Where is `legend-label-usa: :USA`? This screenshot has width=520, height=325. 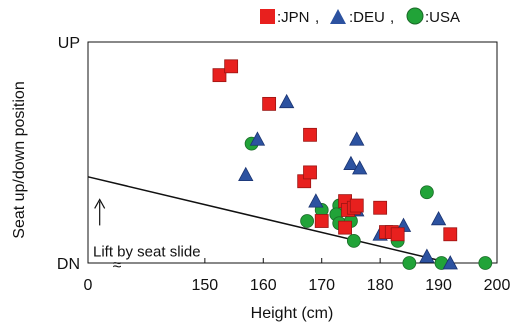 legend-label-usa: :USA is located at coordinates (442, 17).